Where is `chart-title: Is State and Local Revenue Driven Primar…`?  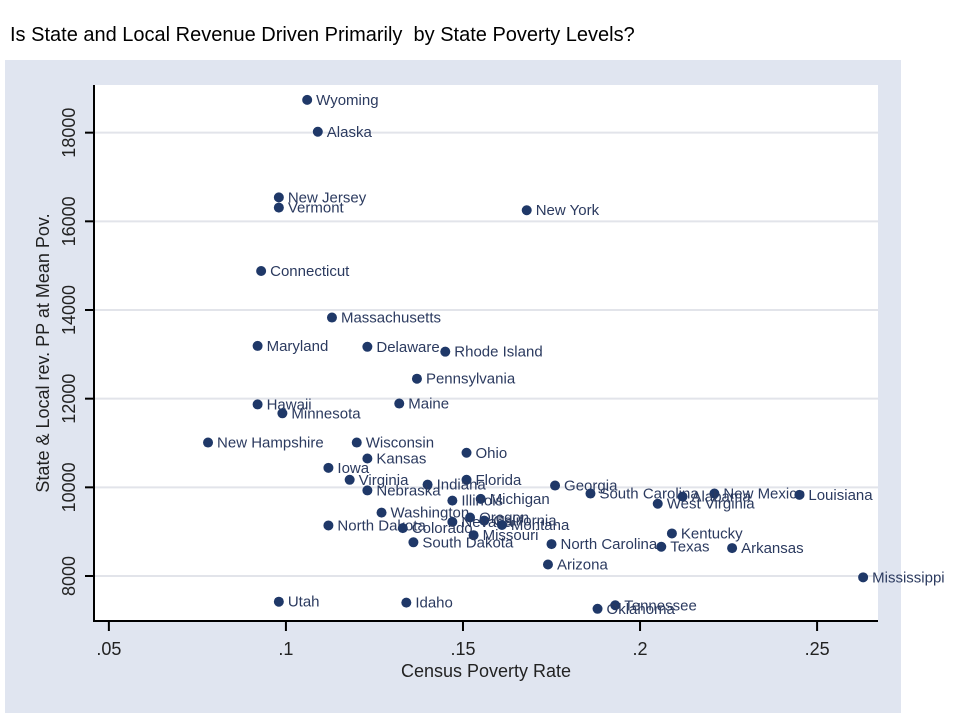 chart-title: Is State and Local Revenue Driven Primar… is located at coordinates (322, 35).